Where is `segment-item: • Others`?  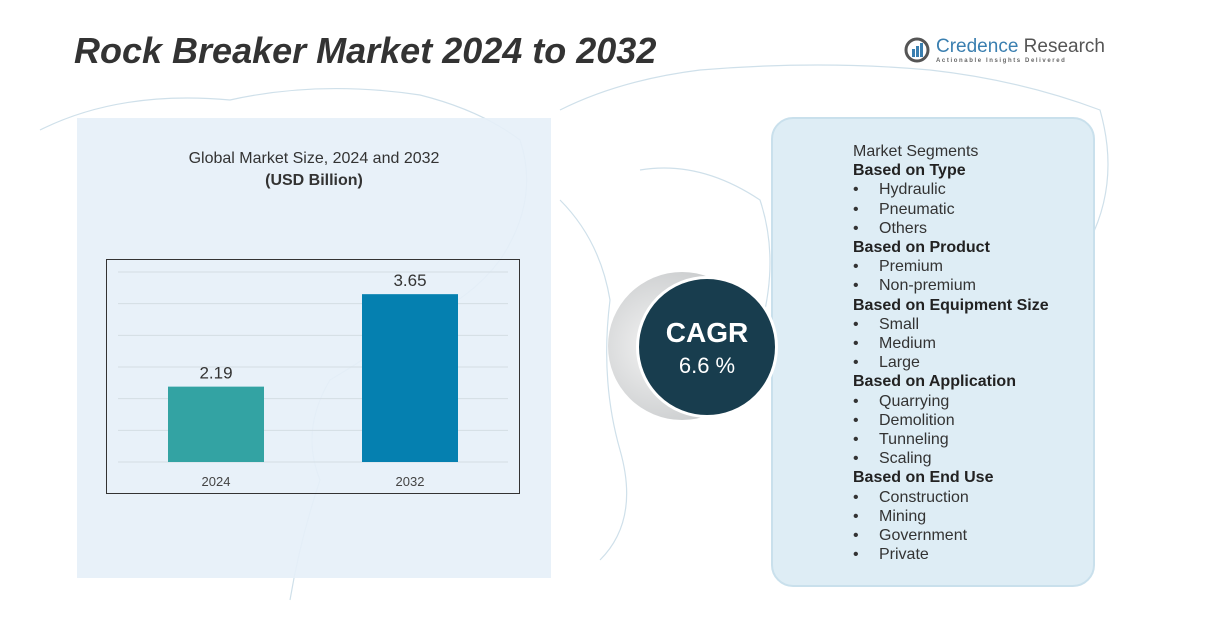 segment-item: • Others is located at coordinates (951, 228).